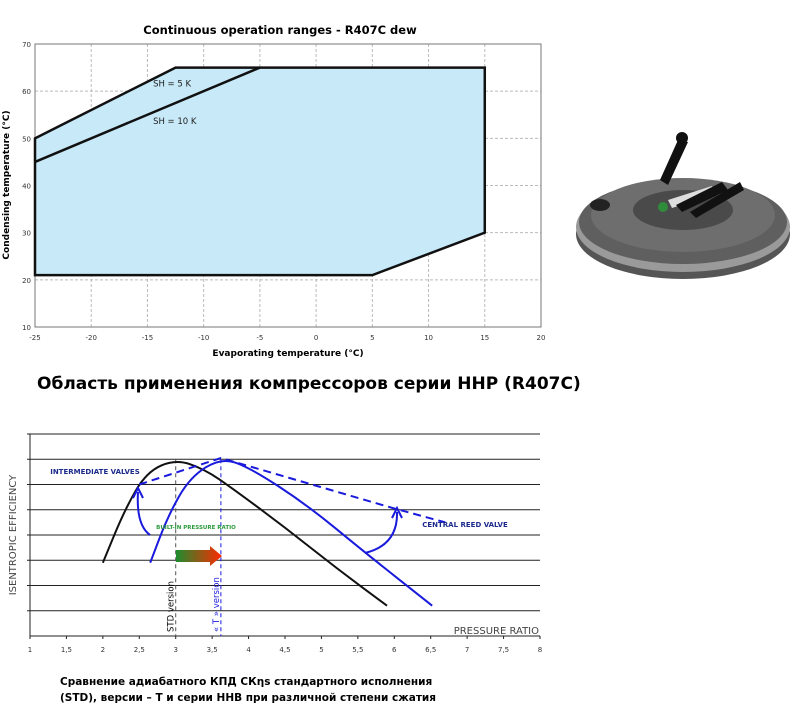  What do you see at coordinates (147, 115) in the screenshot?
I see `sh10-boundary-line` at bounding box center [147, 115].